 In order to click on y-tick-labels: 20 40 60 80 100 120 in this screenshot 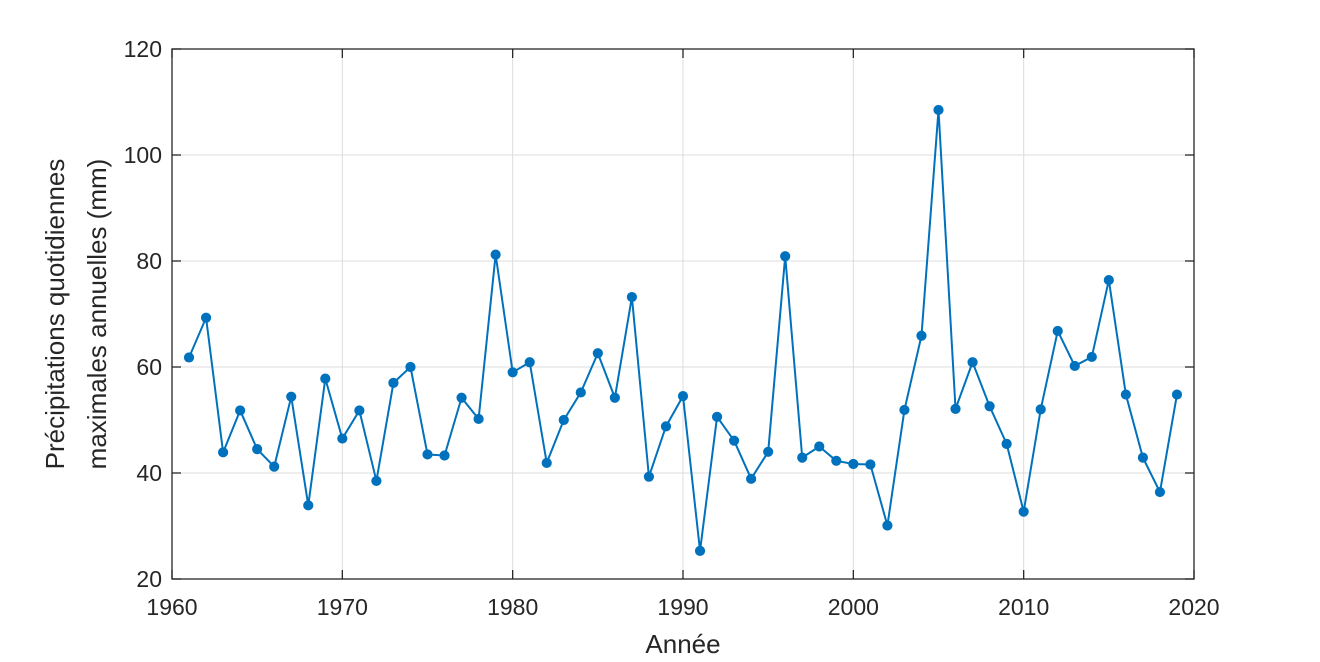, I will do `click(143, 314)`.